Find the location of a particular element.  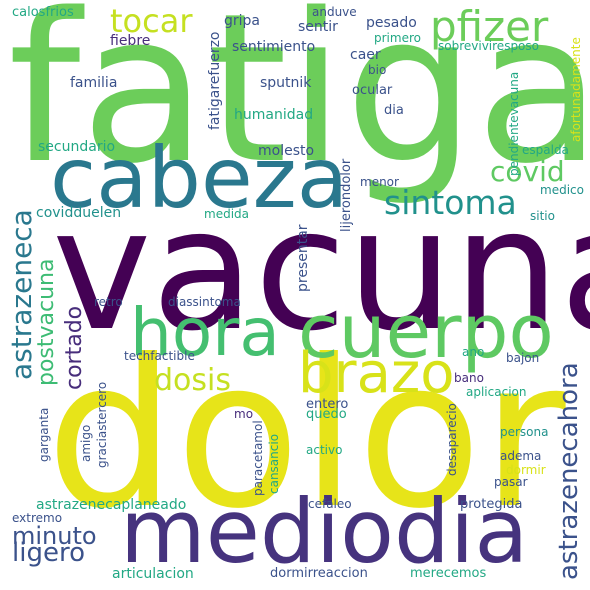

word-retro: retro is located at coordinates (108, 302).